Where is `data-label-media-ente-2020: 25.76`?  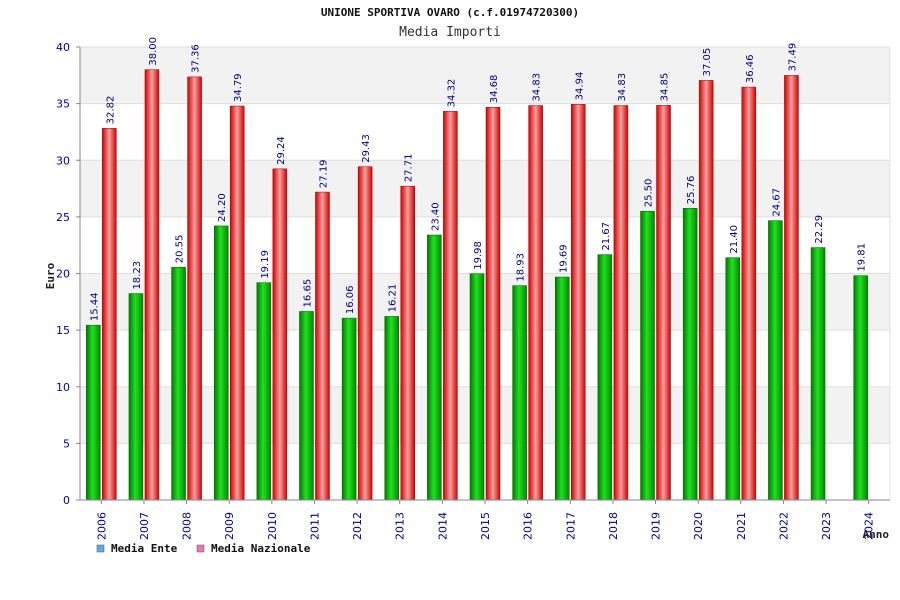
data-label-media-ente-2020: 25.76 is located at coordinates (691, 190).